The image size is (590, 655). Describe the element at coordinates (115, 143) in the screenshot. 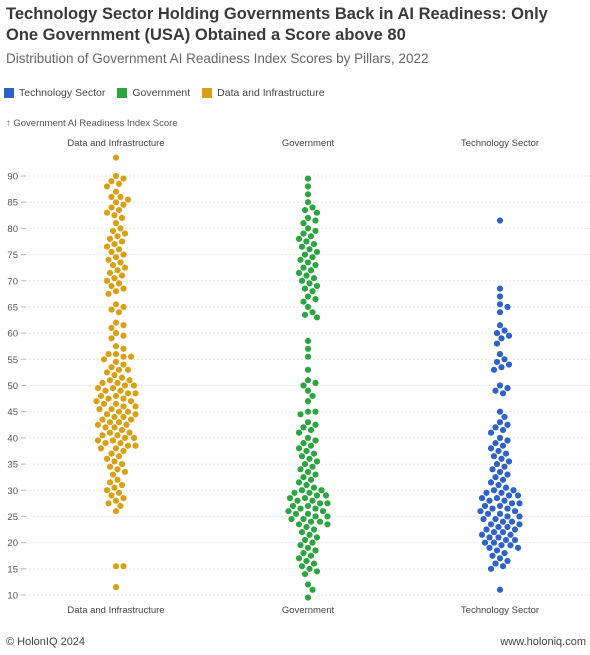

I see `category-label-top: Data and Infrastructure` at that location.